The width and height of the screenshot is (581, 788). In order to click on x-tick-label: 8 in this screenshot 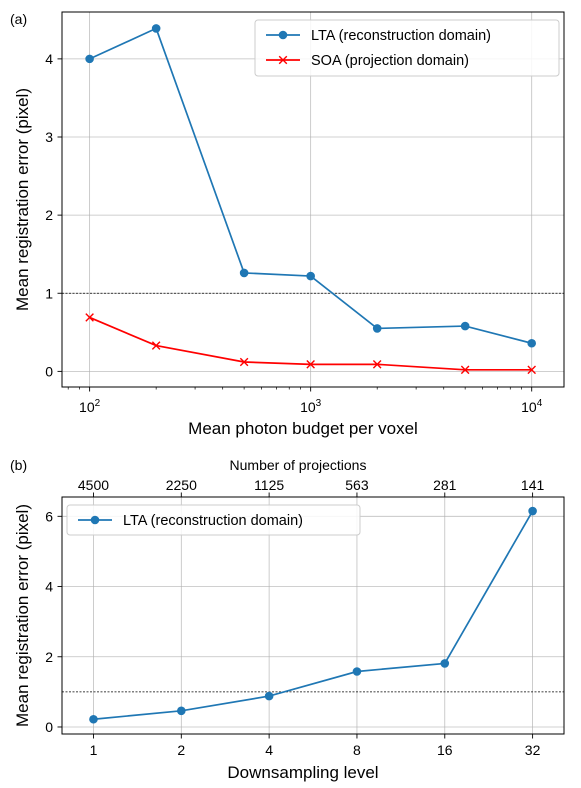, I will do `click(357, 750)`.